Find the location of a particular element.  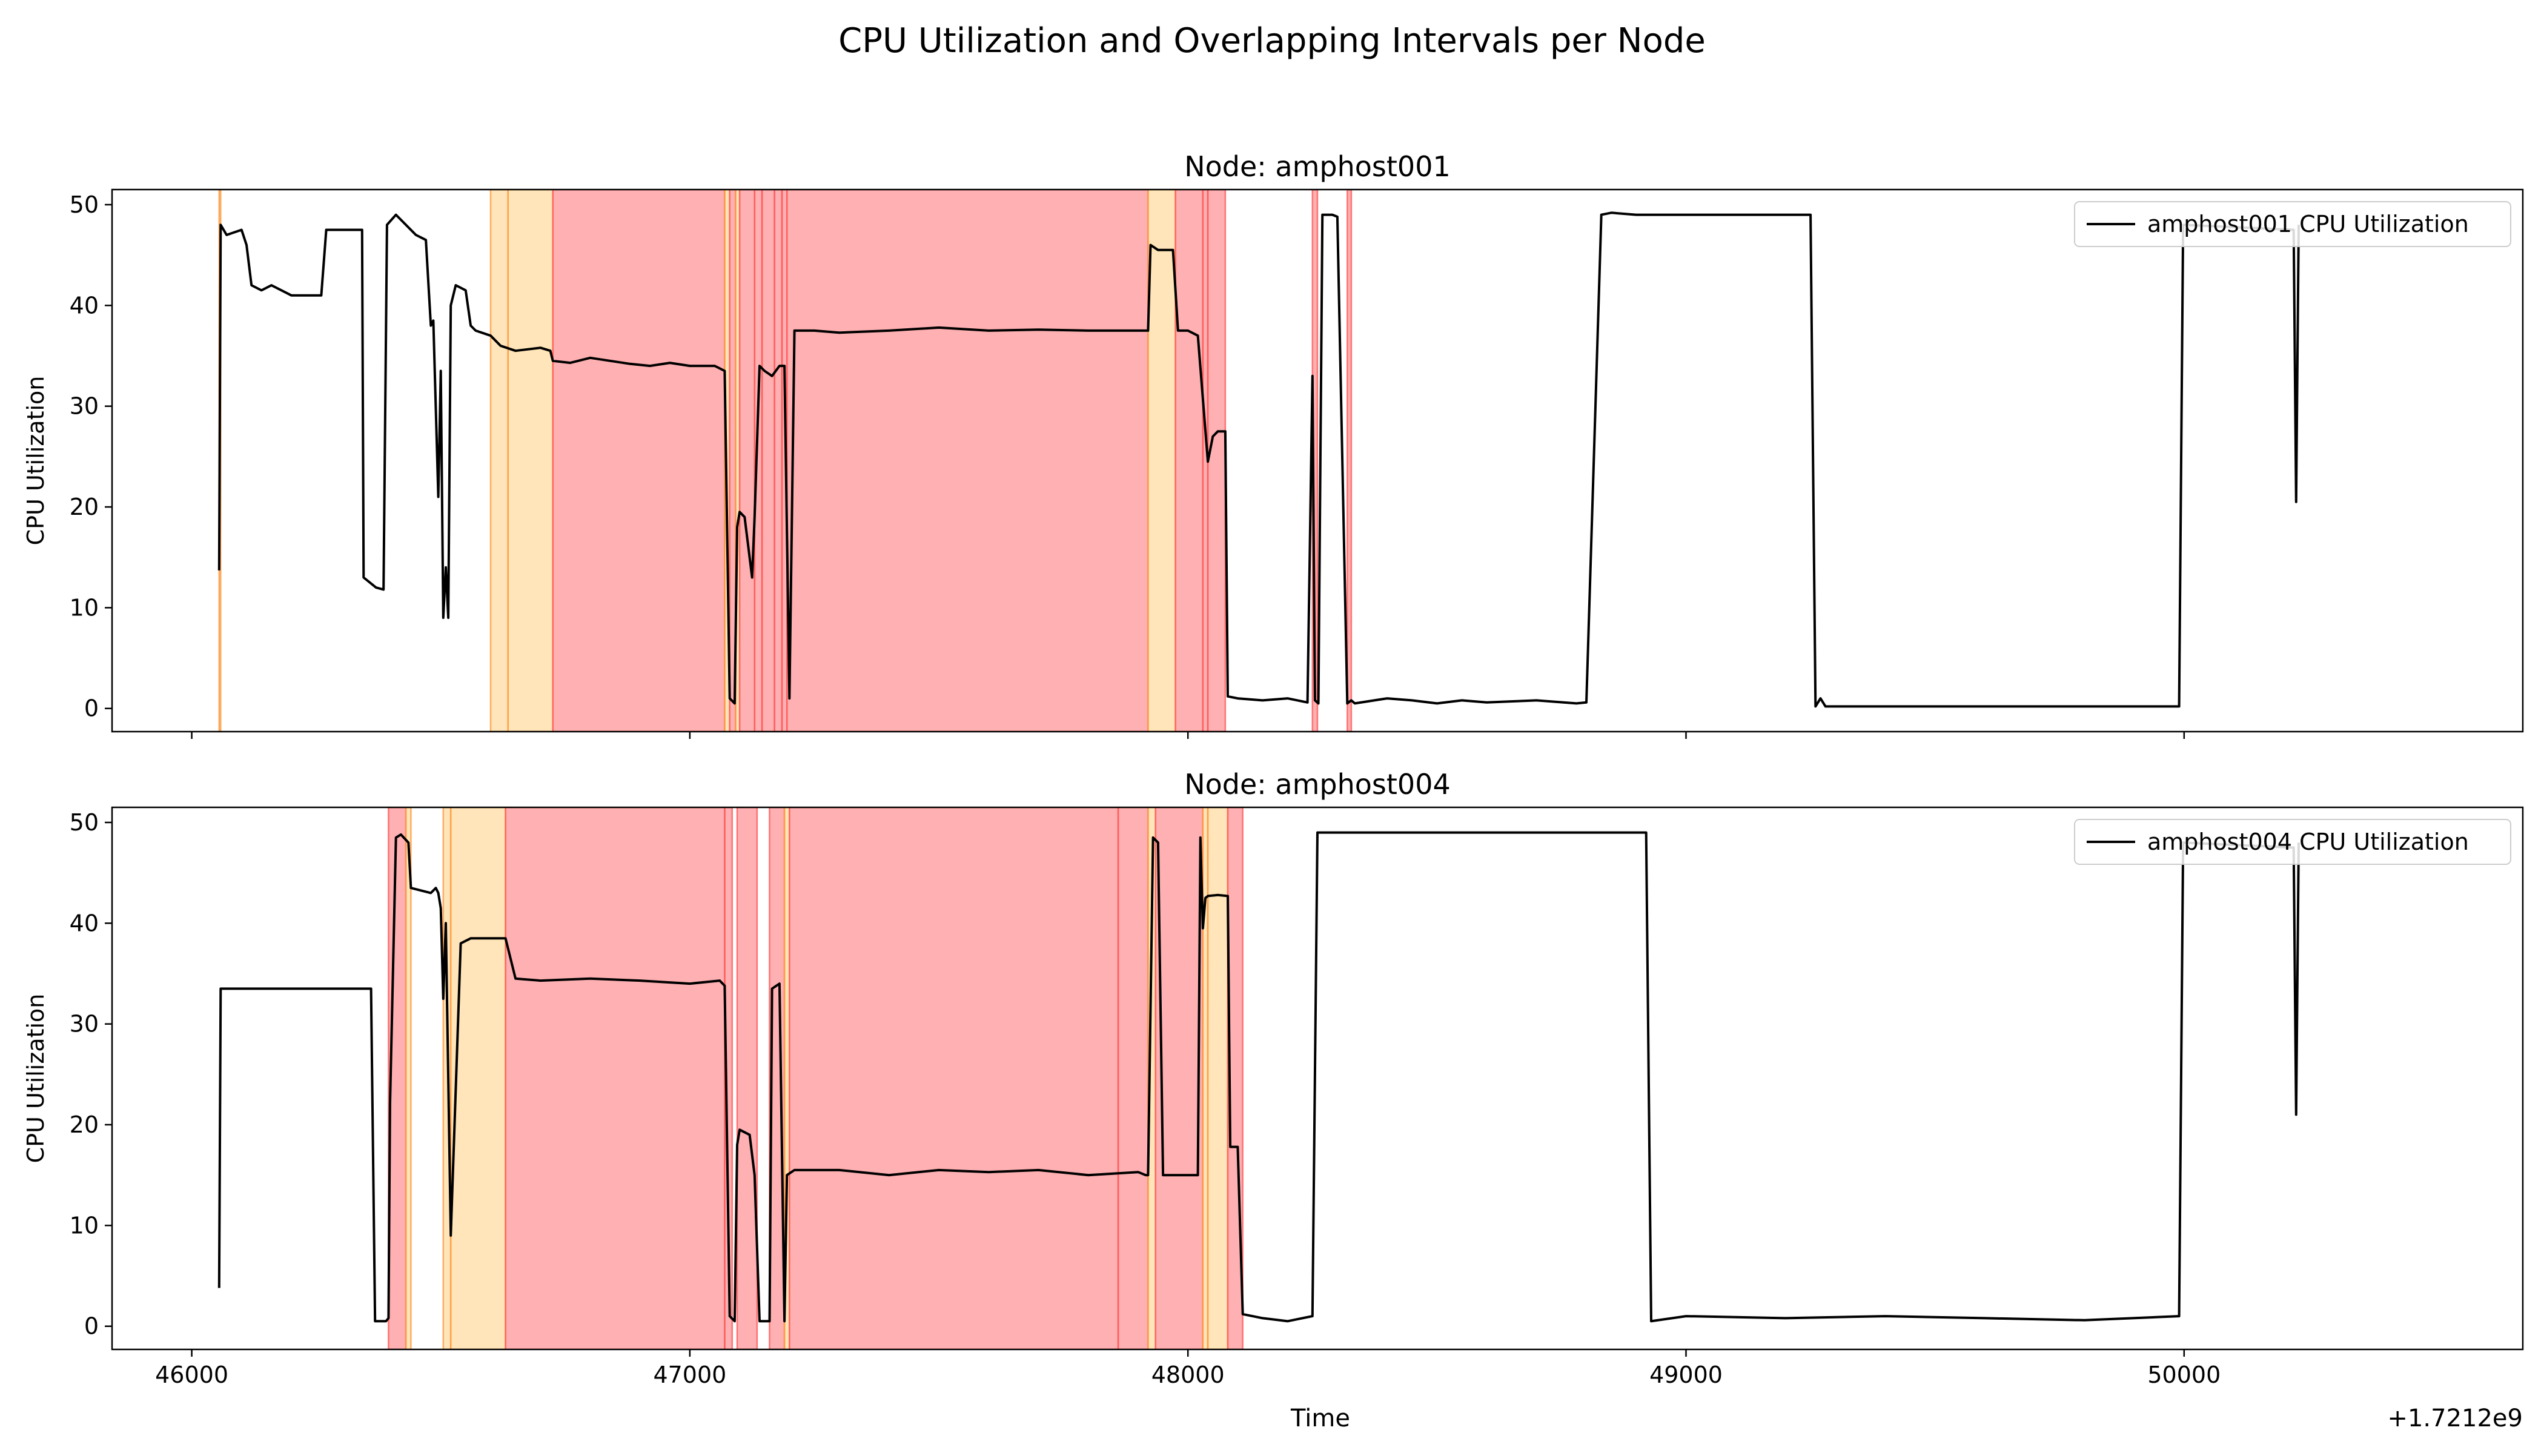

x-tick-label: 50000 is located at coordinates (2184, 1375).